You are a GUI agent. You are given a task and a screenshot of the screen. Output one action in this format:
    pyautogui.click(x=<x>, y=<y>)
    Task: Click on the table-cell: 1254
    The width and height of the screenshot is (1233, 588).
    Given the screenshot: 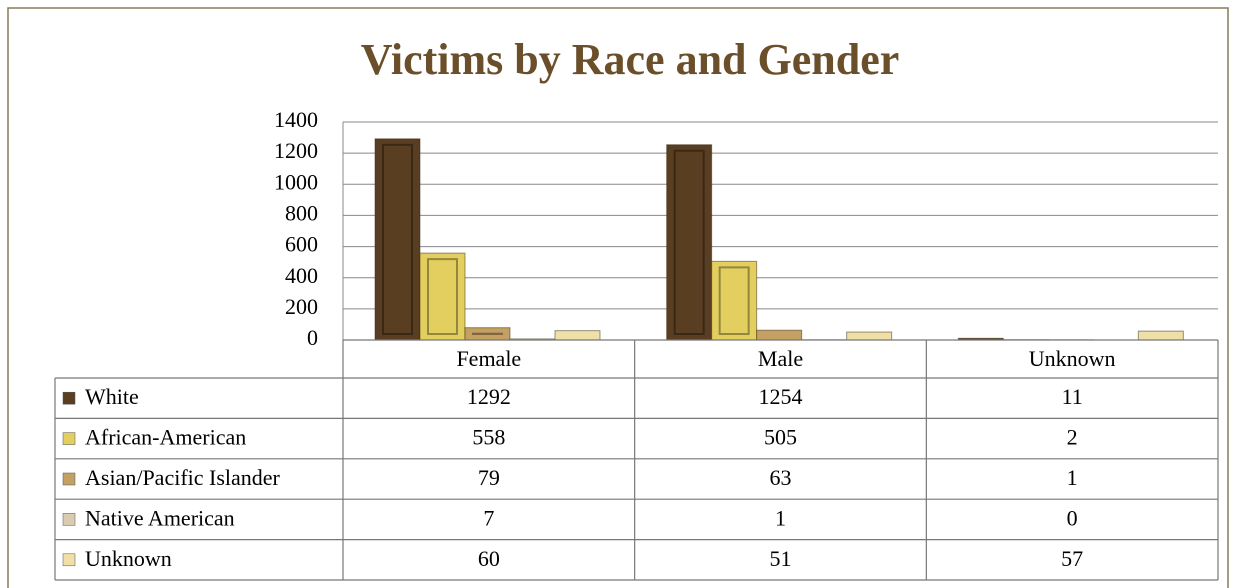 What is the action you would take?
    pyautogui.click(x=781, y=396)
    